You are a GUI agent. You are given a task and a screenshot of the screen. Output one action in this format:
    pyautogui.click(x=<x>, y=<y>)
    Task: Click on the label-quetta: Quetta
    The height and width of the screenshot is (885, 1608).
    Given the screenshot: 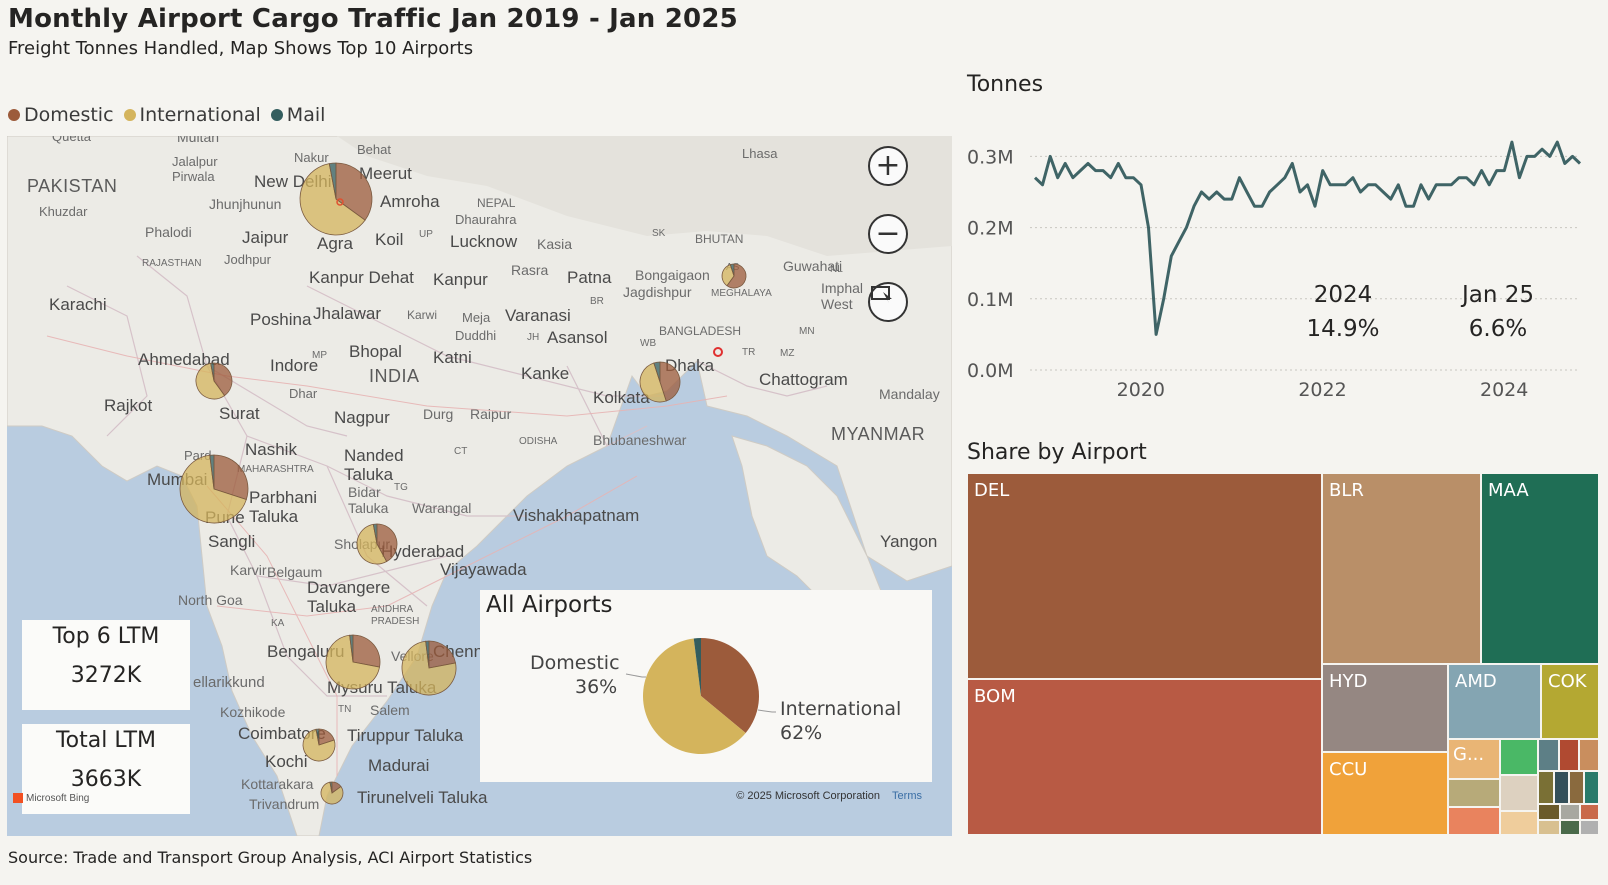 What is the action you would take?
    pyautogui.click(x=72, y=140)
    